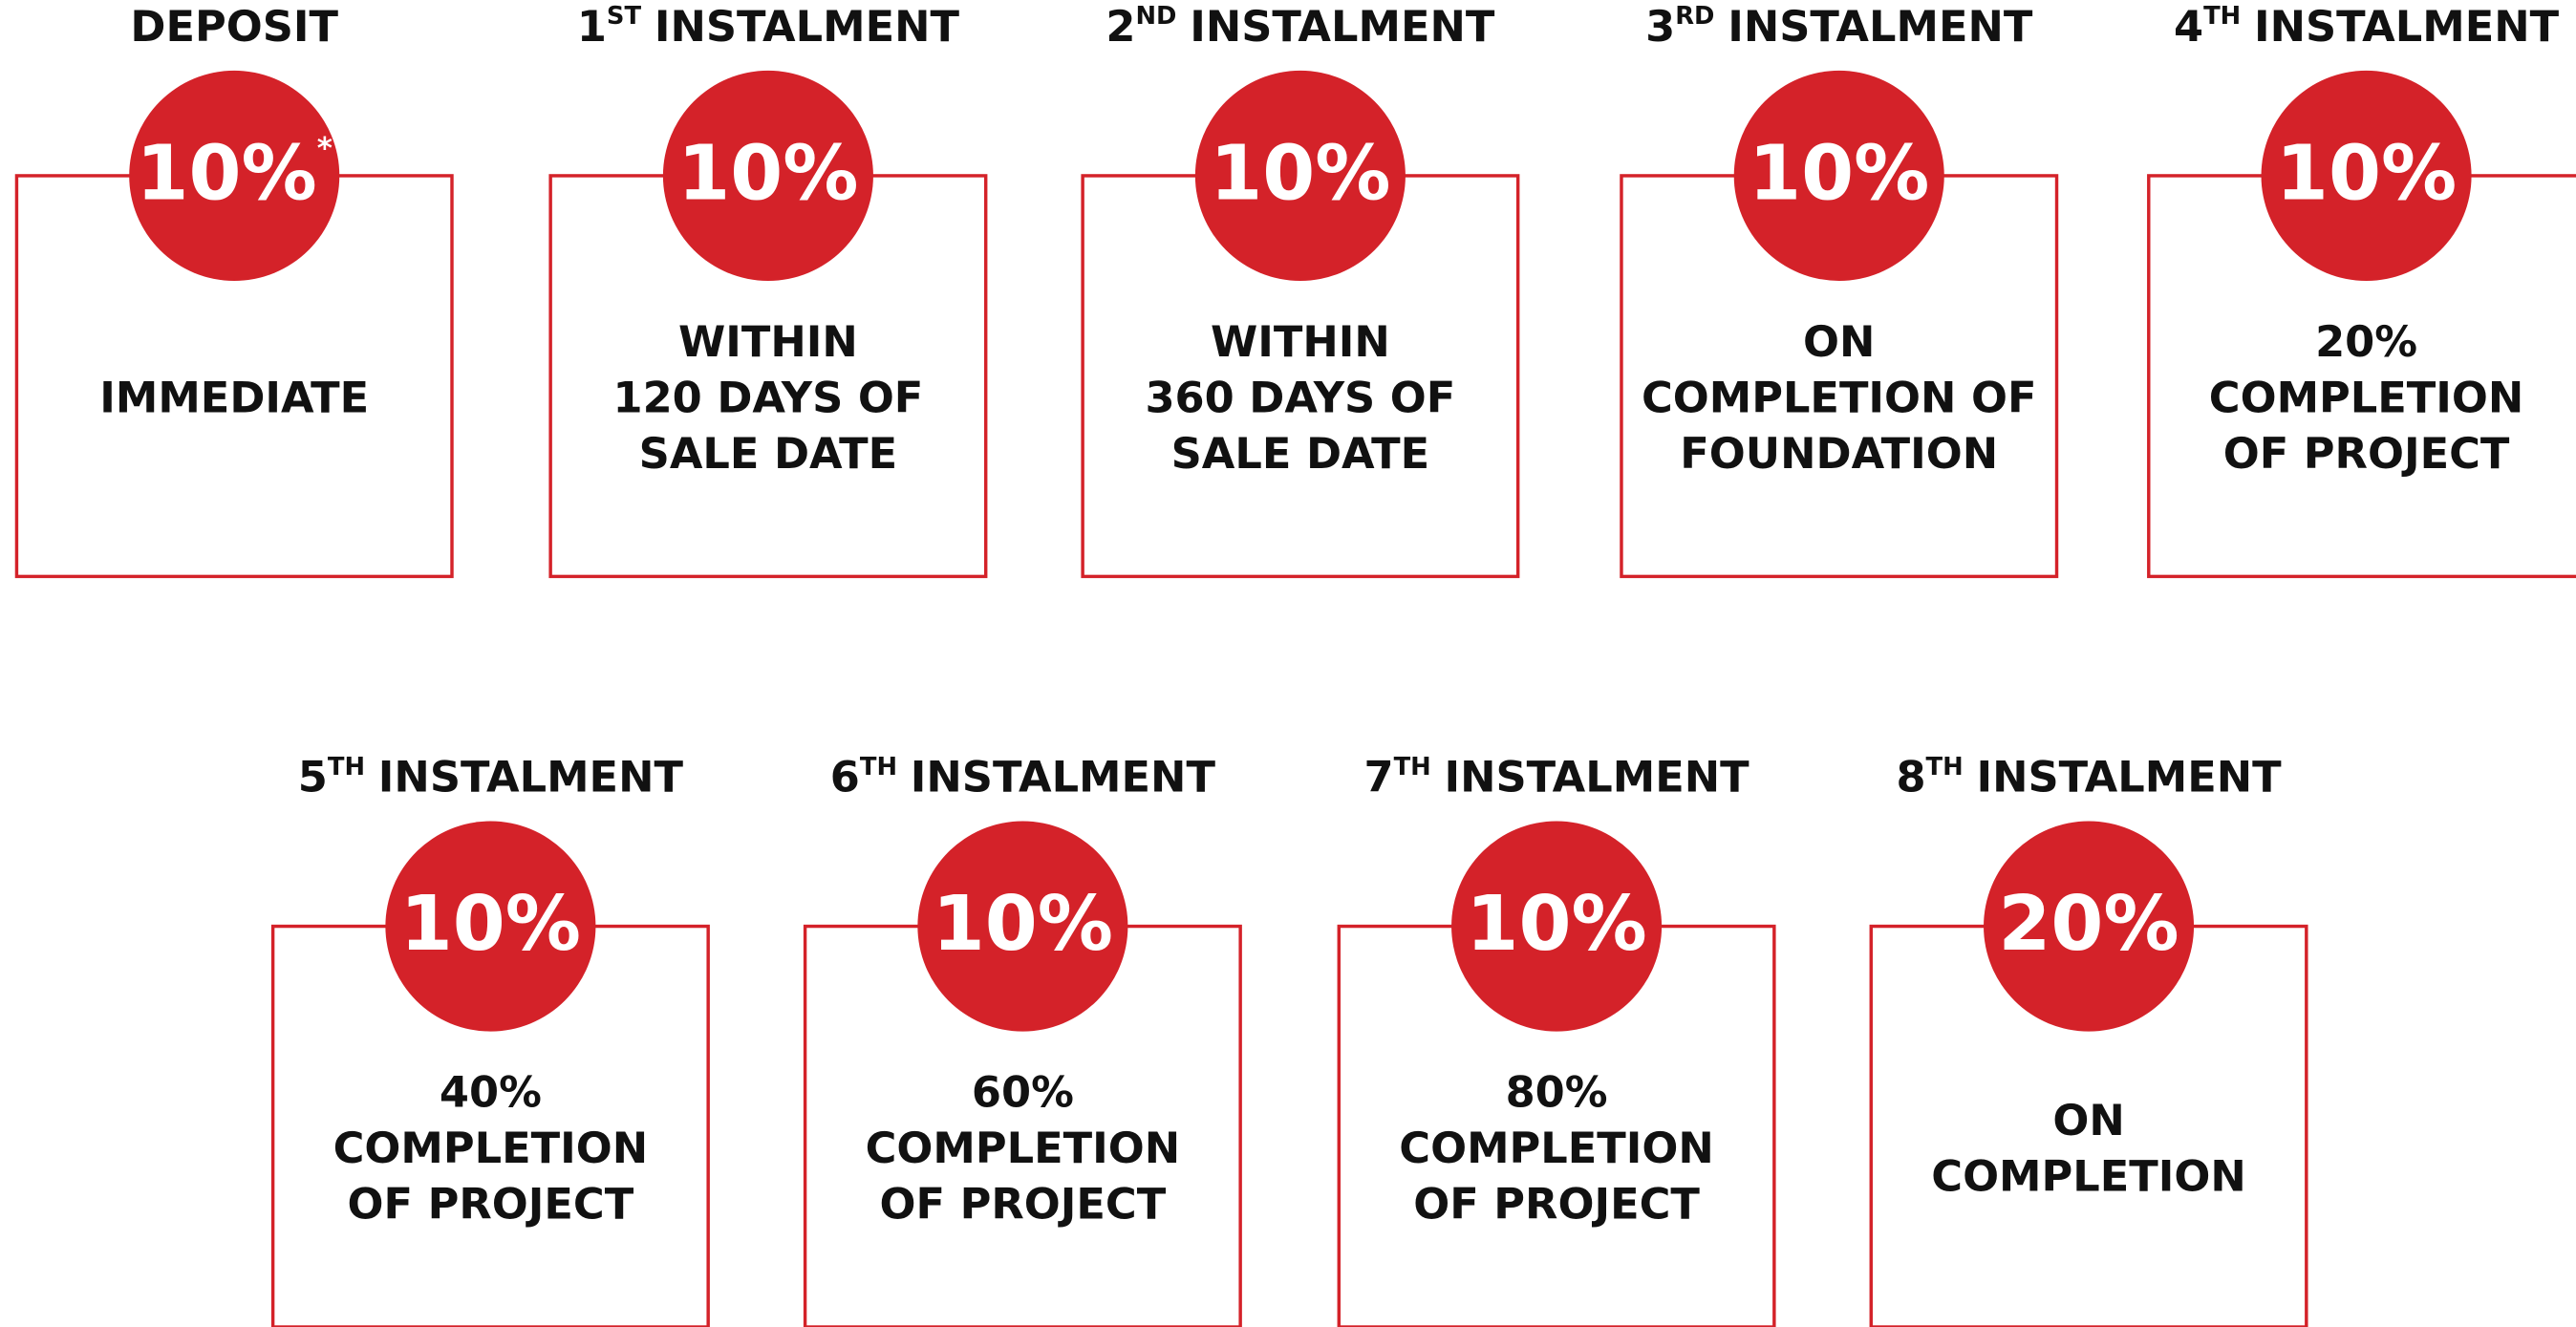 The height and width of the screenshot is (1327, 2576). I want to click on heading-word: DEPOSIT, so click(234, 27).